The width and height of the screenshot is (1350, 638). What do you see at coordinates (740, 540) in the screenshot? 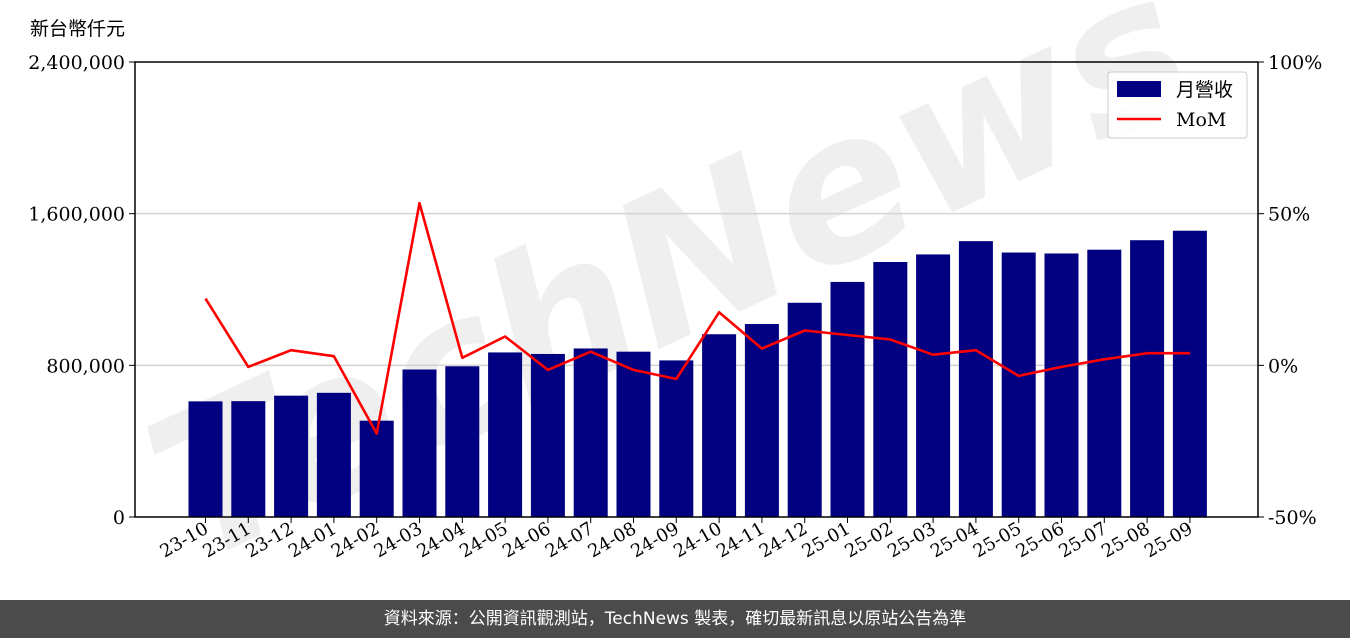
I see `x-tick-label: 24-11` at bounding box center [740, 540].